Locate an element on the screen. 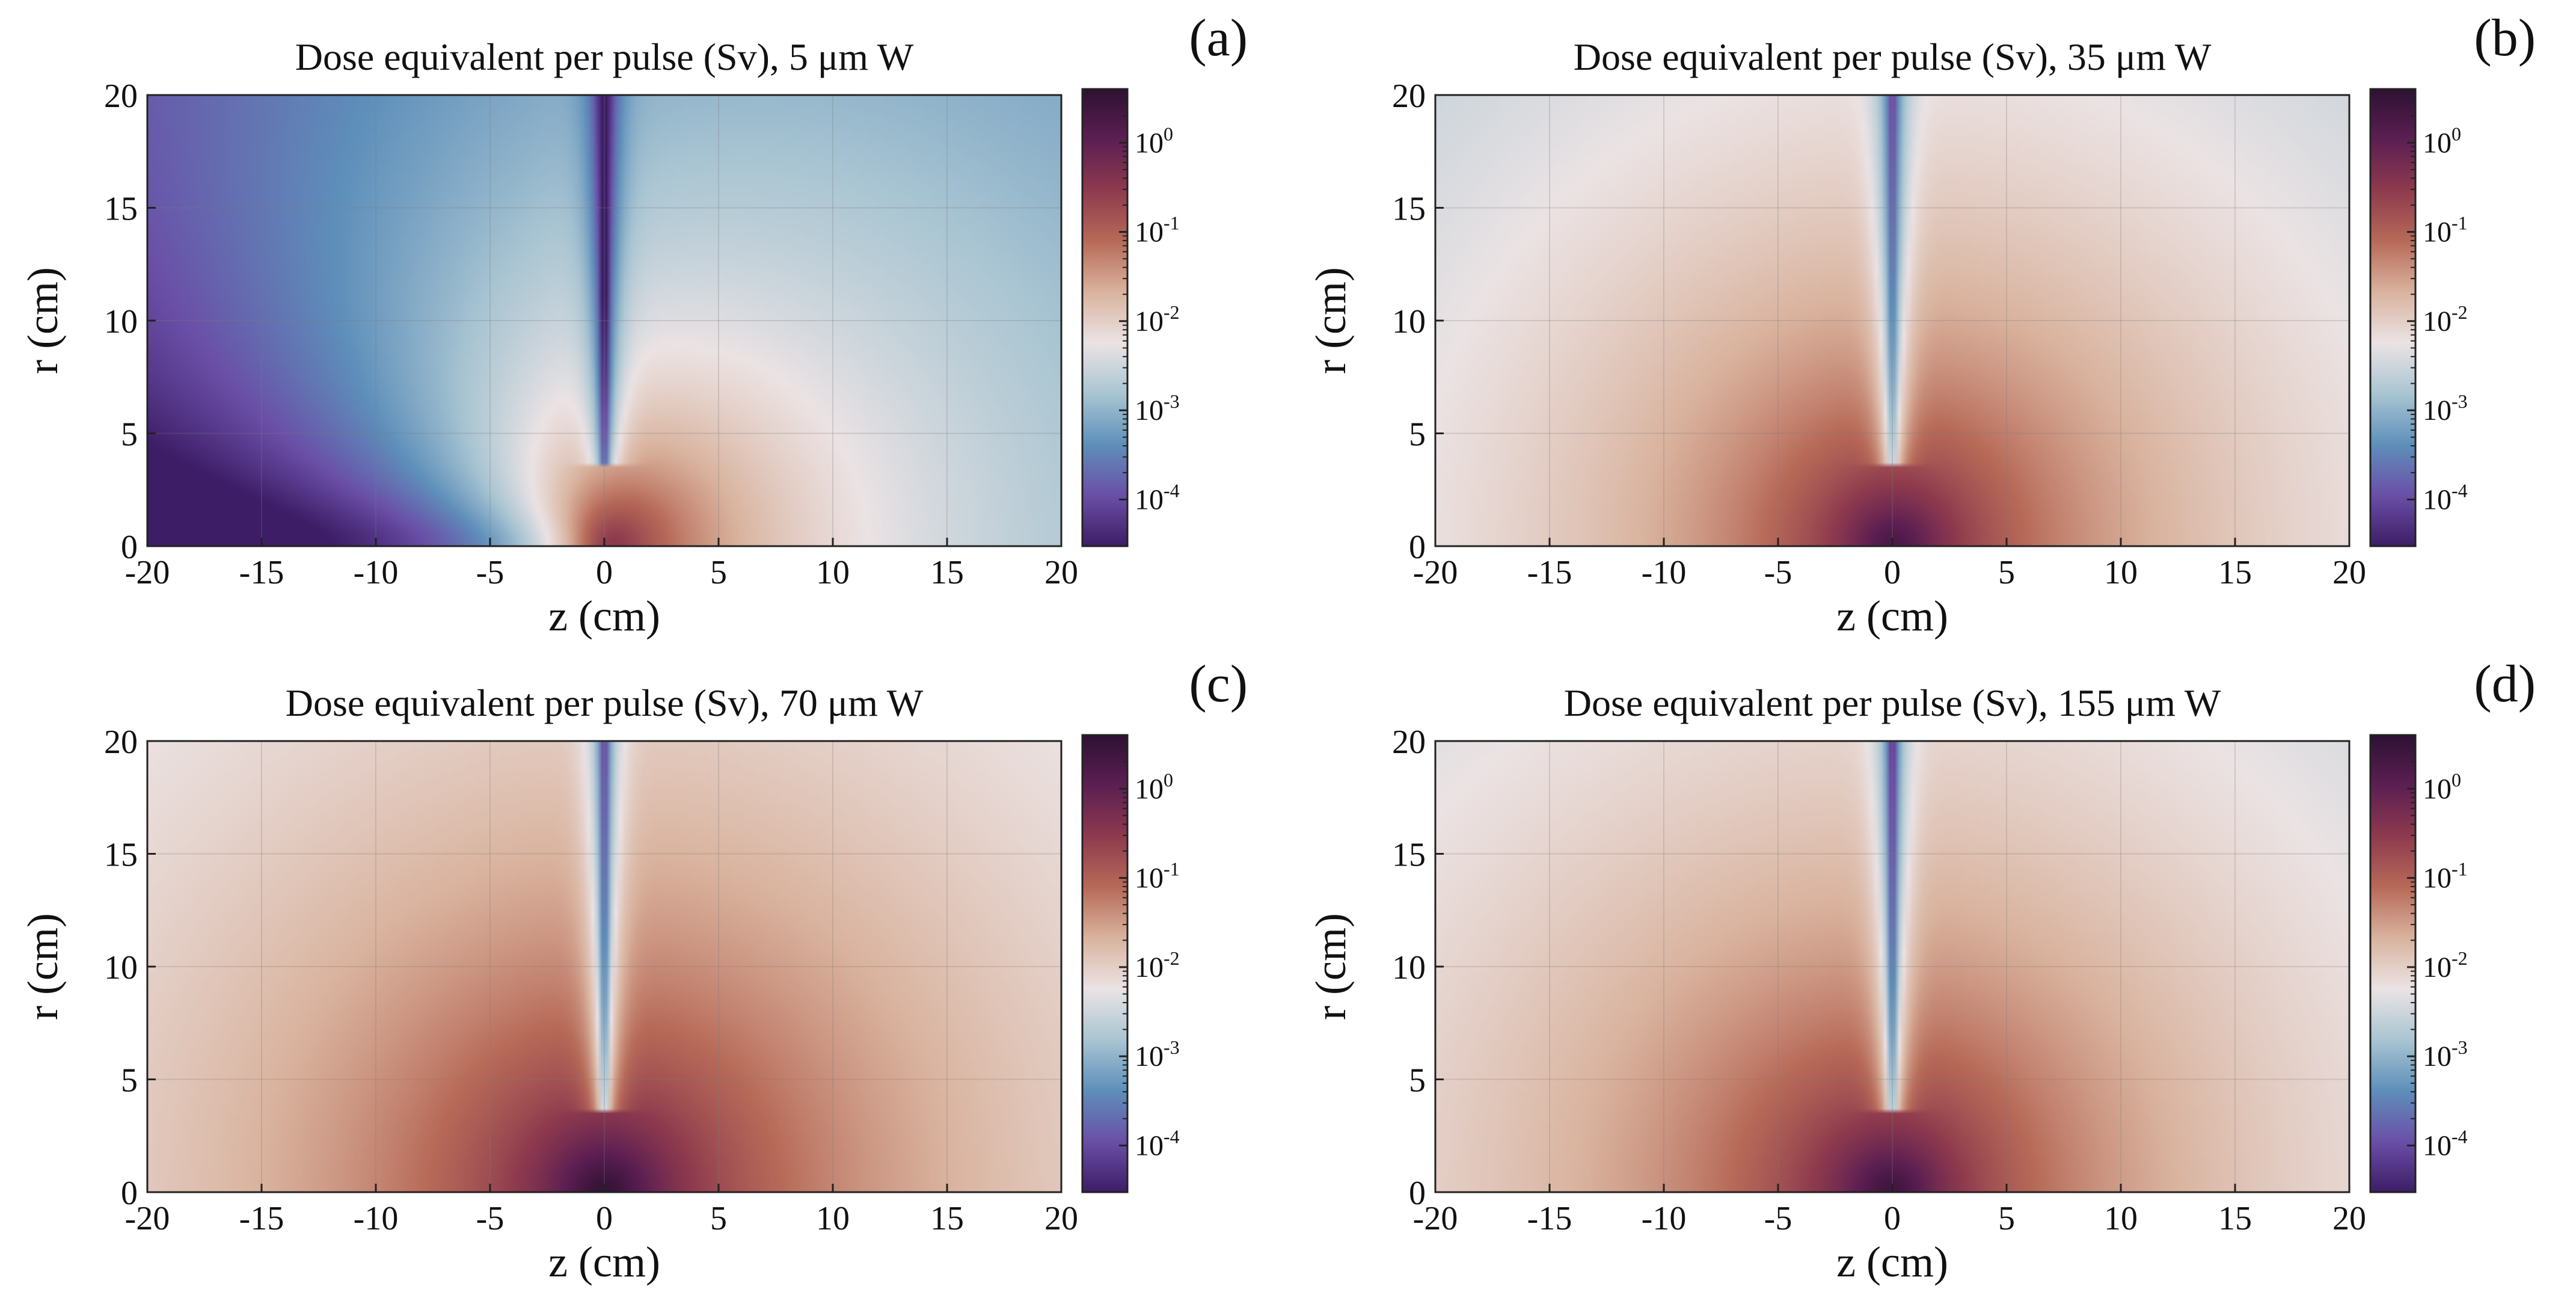  chart-title: Dose equivalent per pulse (Sv), 35 μm W is located at coordinates (1893, 56).